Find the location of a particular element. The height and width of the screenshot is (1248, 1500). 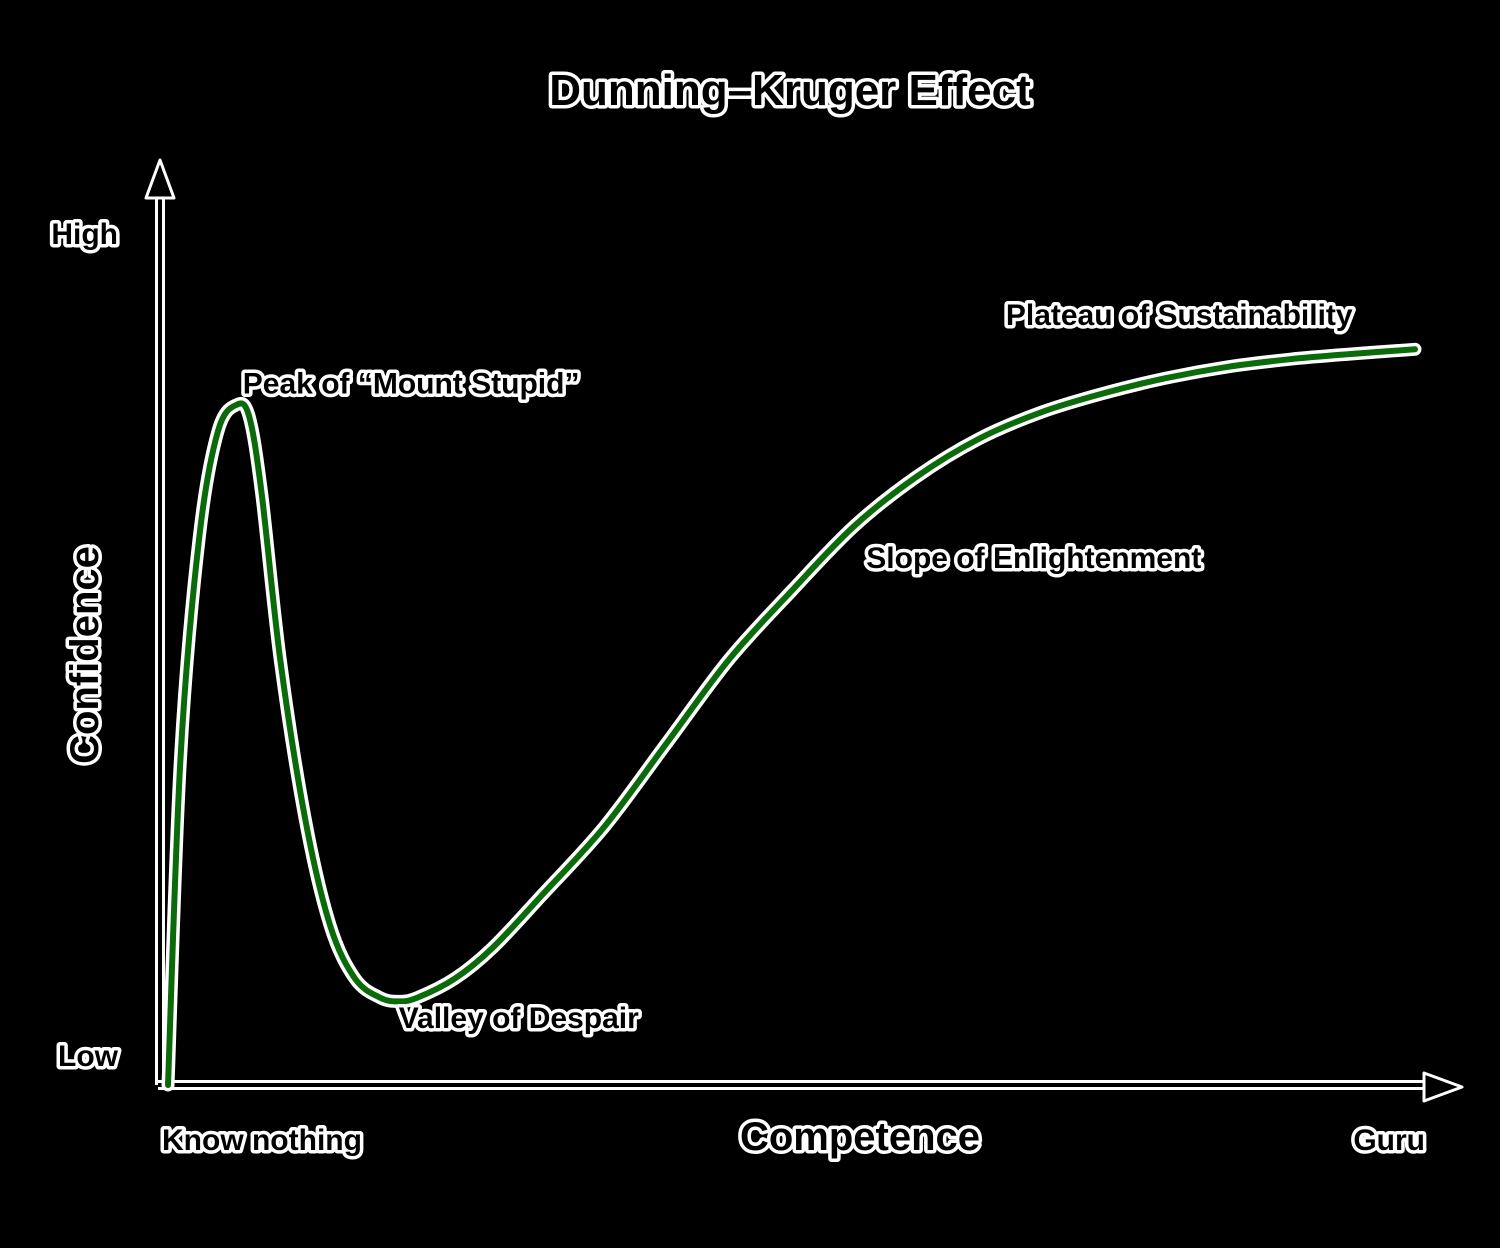

annotation-plateau: Plateau of Sustainability is located at coordinates (1179, 315).